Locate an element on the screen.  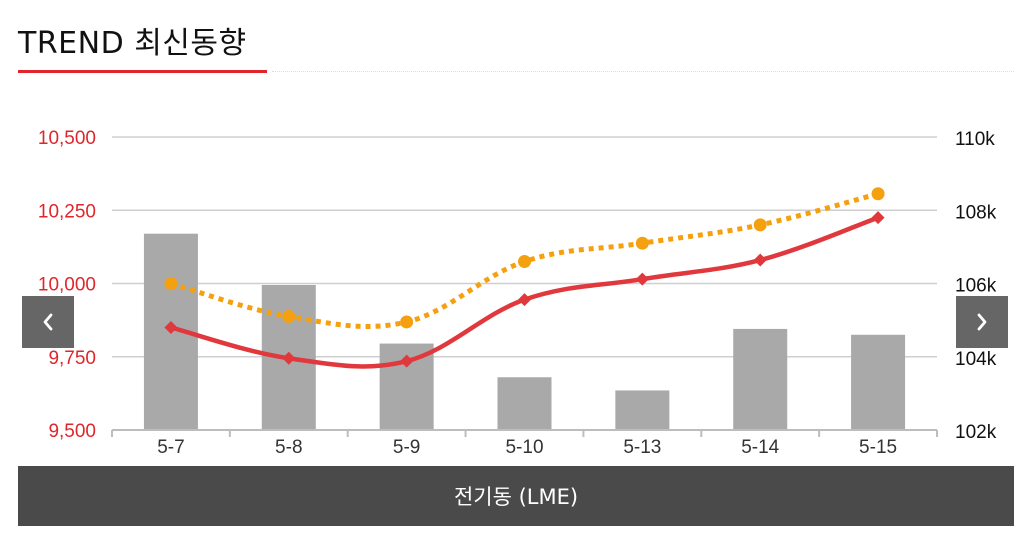
chevron-left-icon is located at coordinates (48, 322).